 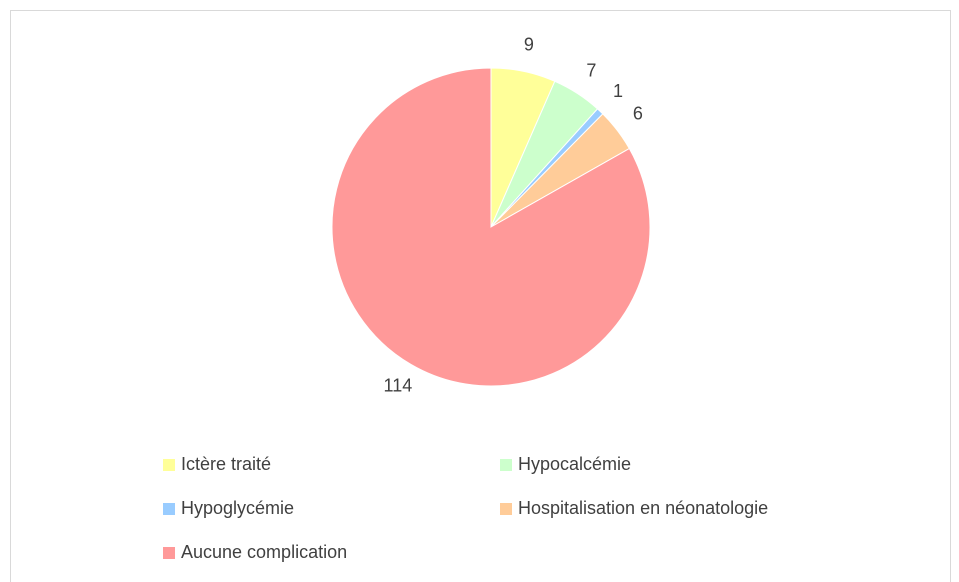 I want to click on legend-label: Aucune complication, so click(x=264, y=552).